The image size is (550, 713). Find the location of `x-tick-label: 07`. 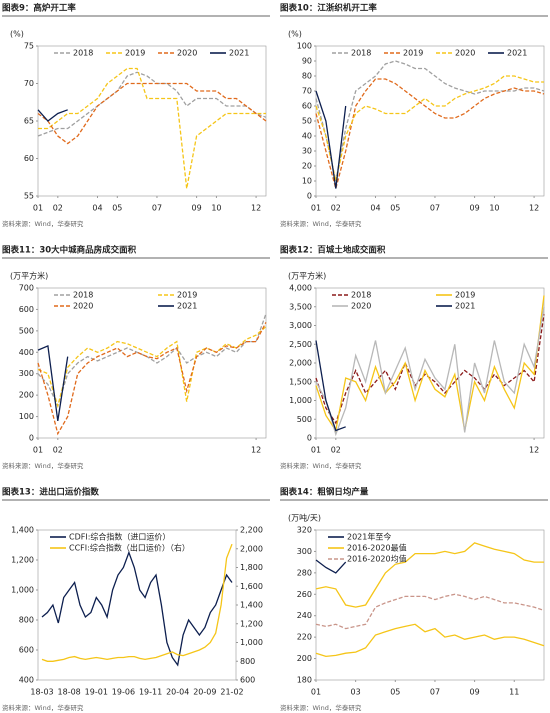

x-tick-label: 07 is located at coordinates (157, 208).